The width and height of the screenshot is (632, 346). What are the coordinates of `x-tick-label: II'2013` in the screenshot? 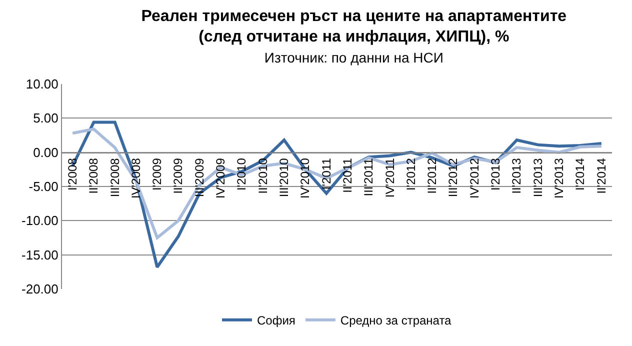 It's located at (517, 176).